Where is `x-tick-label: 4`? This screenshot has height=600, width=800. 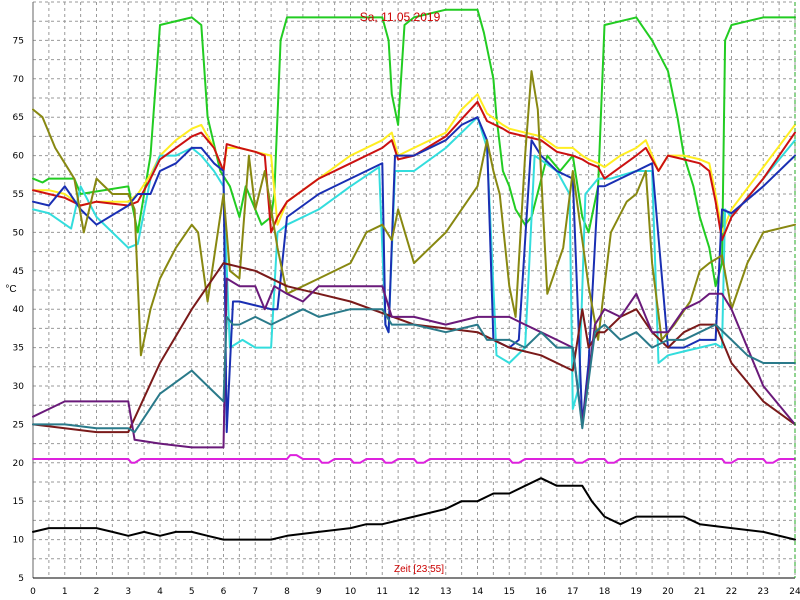 x-tick-label: 4 is located at coordinates (160, 592).